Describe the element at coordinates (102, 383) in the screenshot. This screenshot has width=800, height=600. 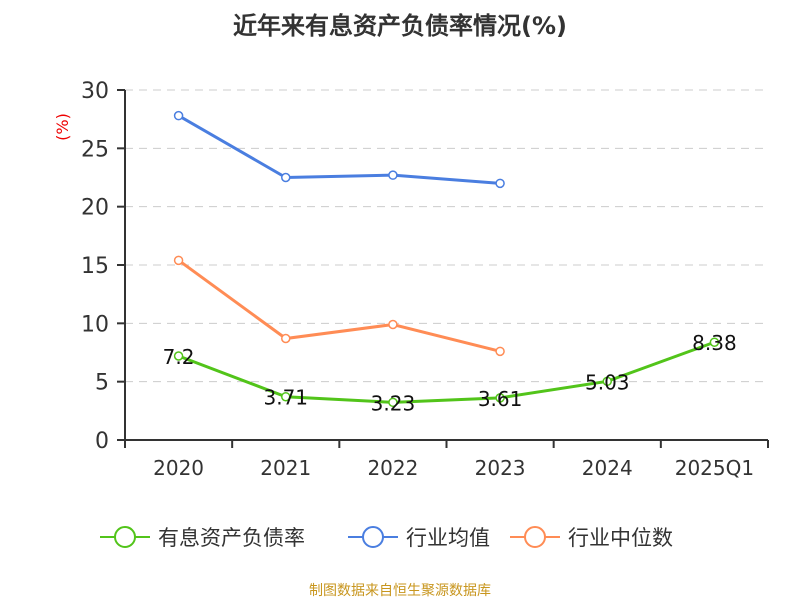
I see `y-tick-label: 5` at that location.